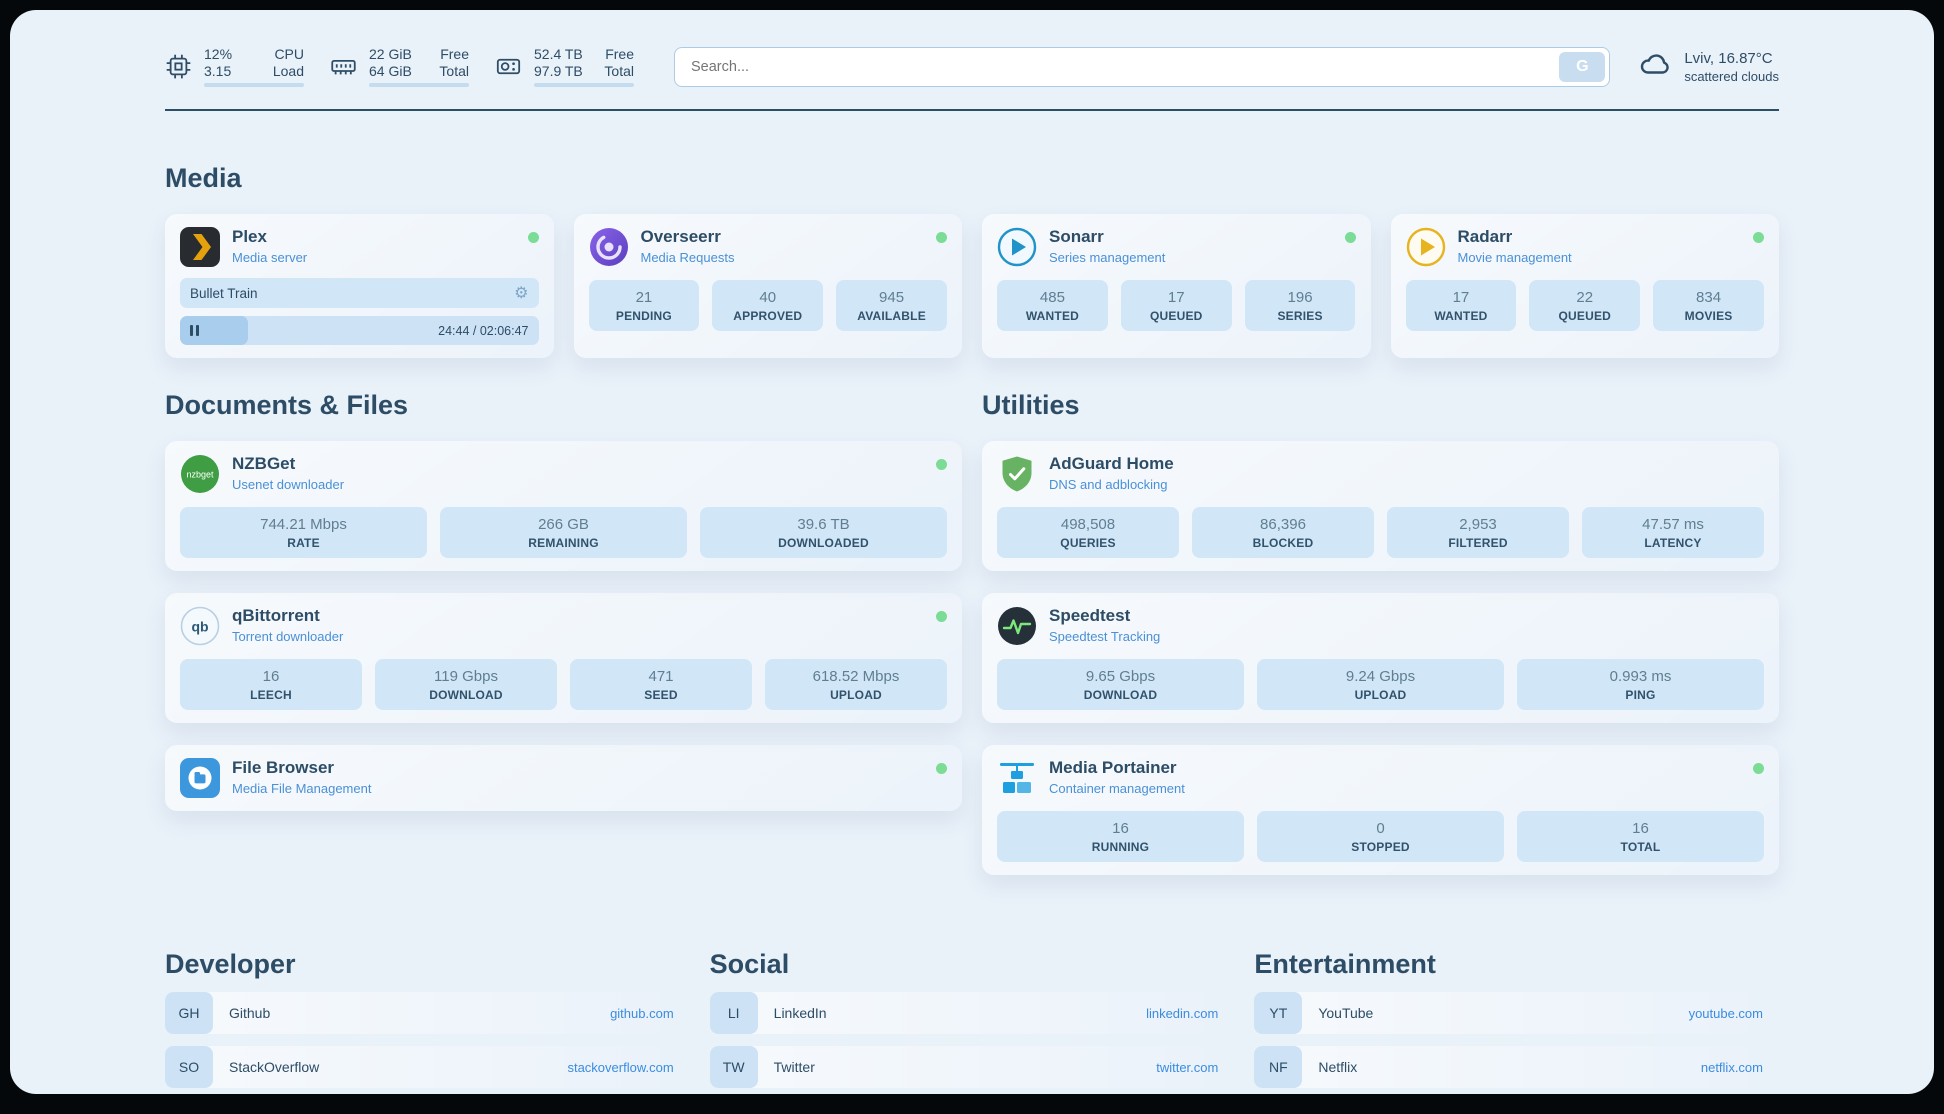 This screenshot has width=1944, height=1114. Describe the element at coordinates (891, 305) in the screenshot. I see `stat-box: 945 AVAILABLE` at that location.